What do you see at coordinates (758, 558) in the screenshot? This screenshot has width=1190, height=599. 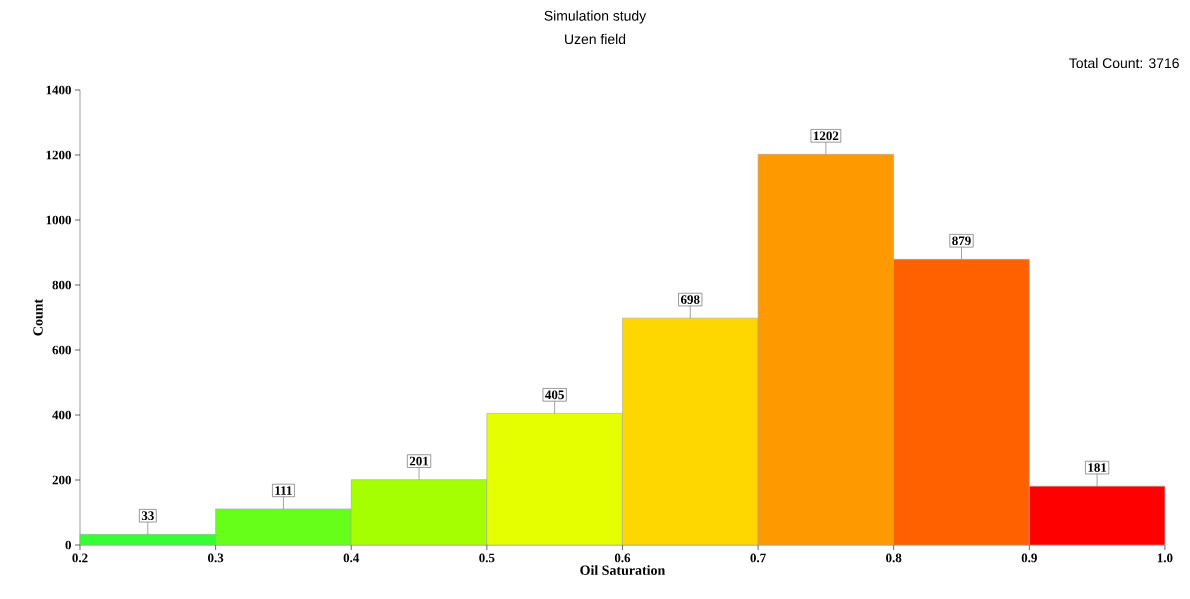 I see `x-tick-label: 0.7` at bounding box center [758, 558].